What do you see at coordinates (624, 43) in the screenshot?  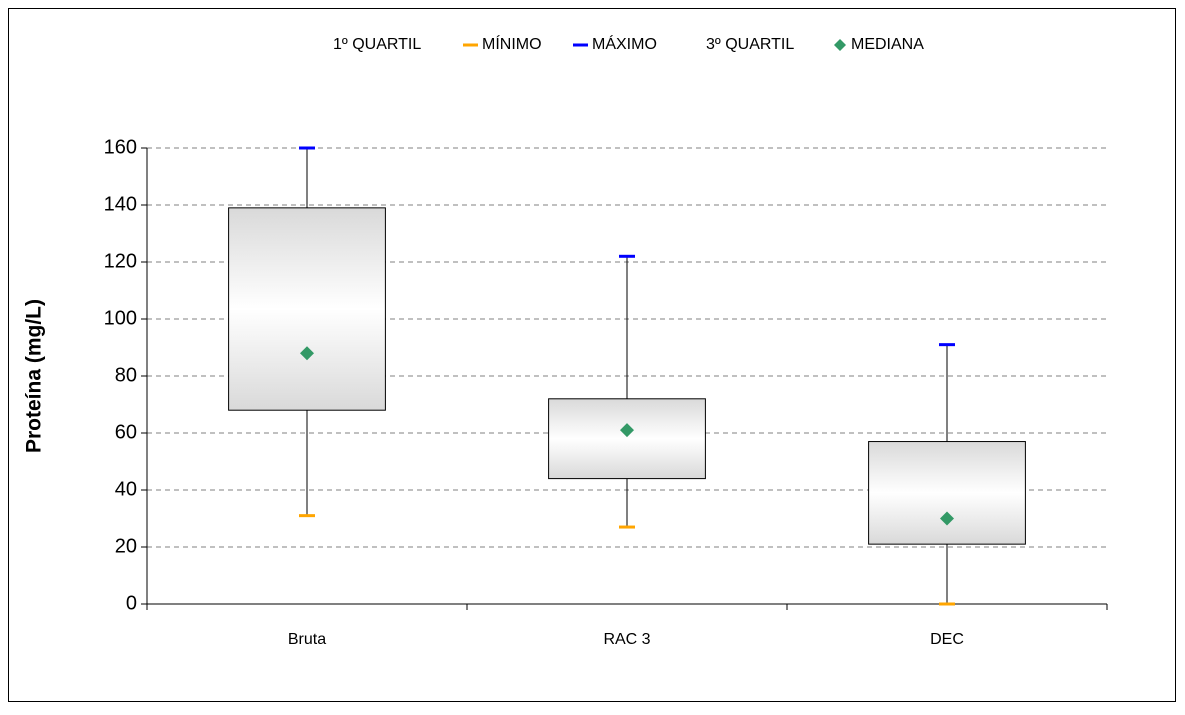 I see `legend-label: MÁXIMO` at bounding box center [624, 43].